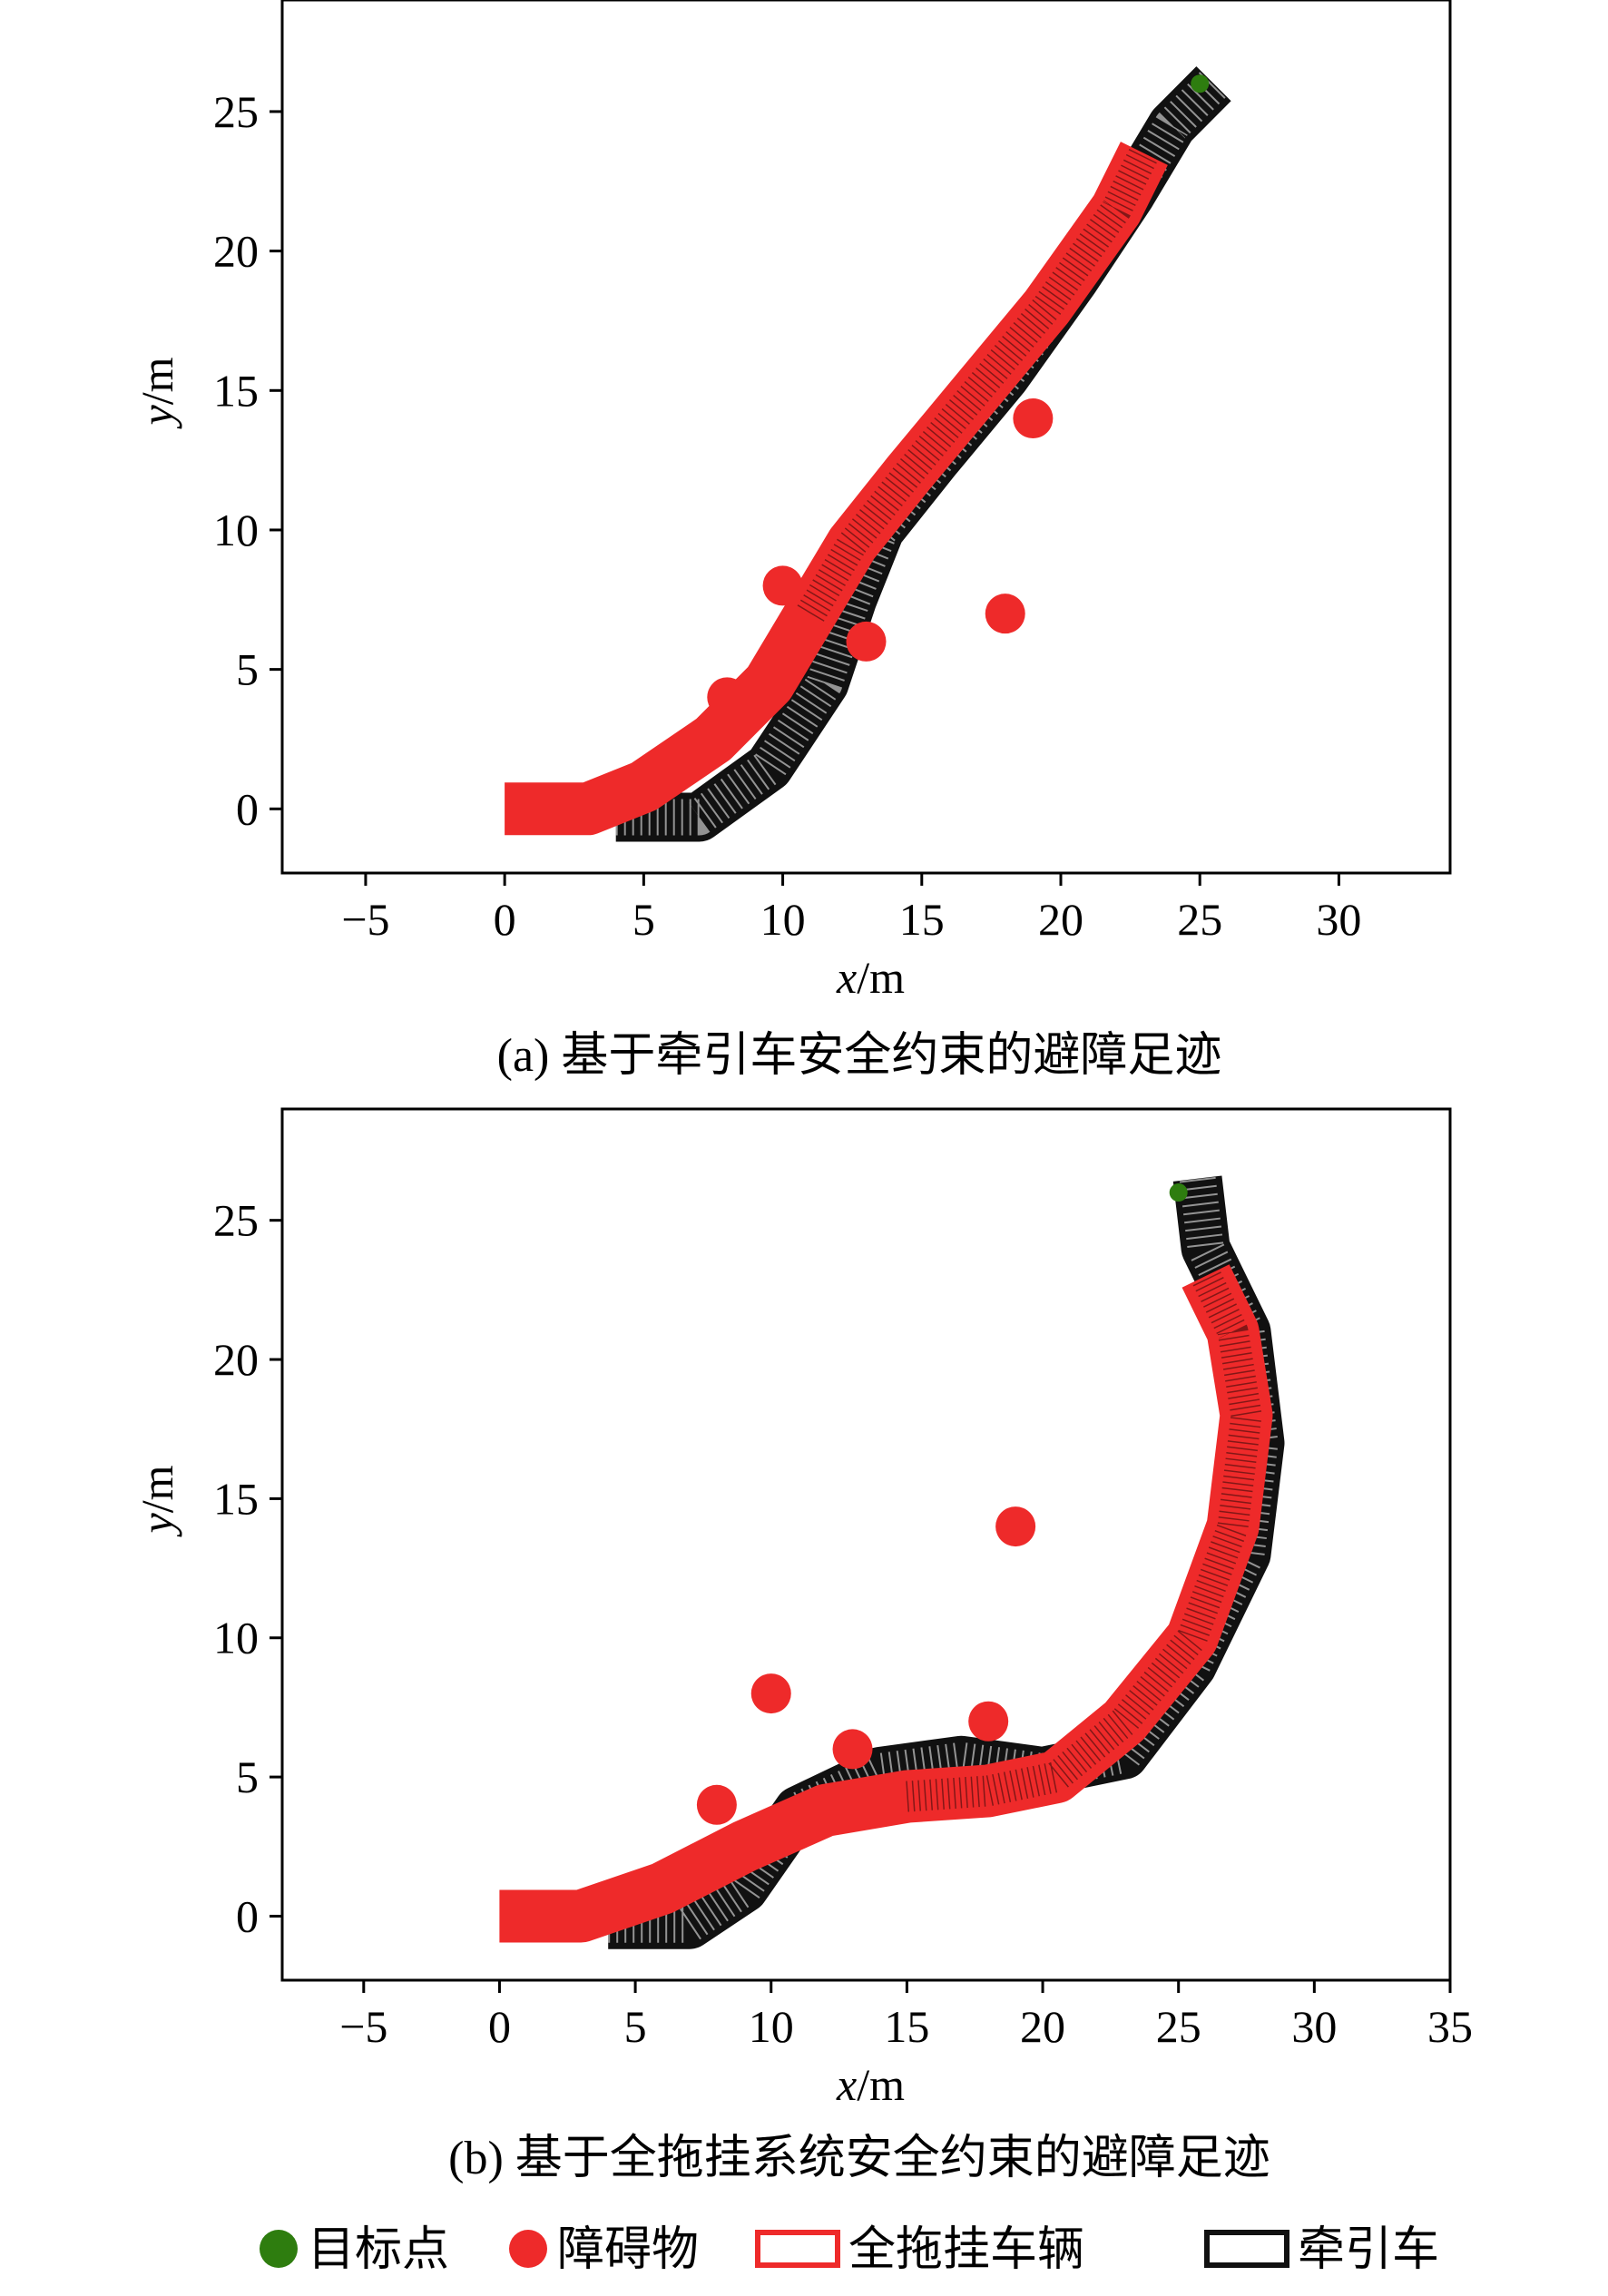 This screenshot has width=1608, height=2296. I want to click on legend-item-trailer: 全拖挂车辆, so click(920, 2250).